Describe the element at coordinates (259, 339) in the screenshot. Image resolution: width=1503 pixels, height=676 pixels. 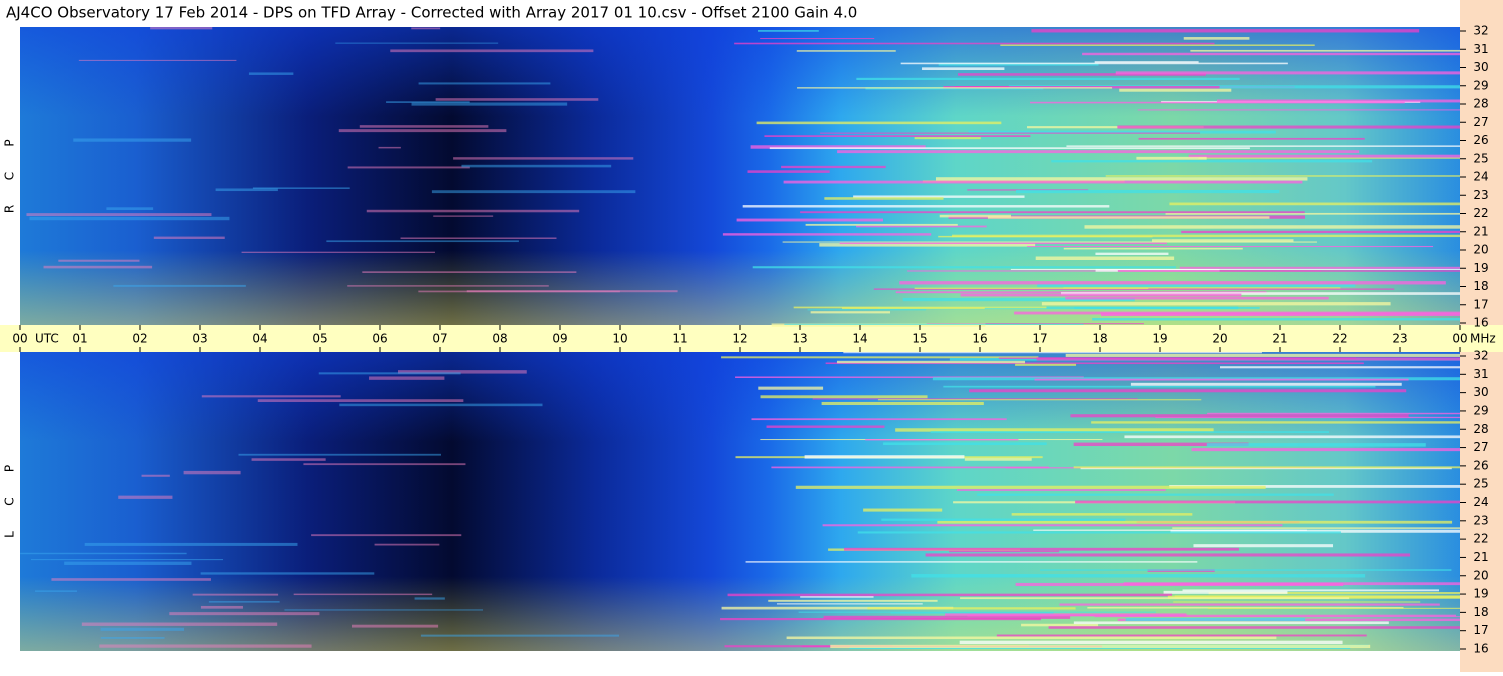
I see `time-label: 04` at that location.